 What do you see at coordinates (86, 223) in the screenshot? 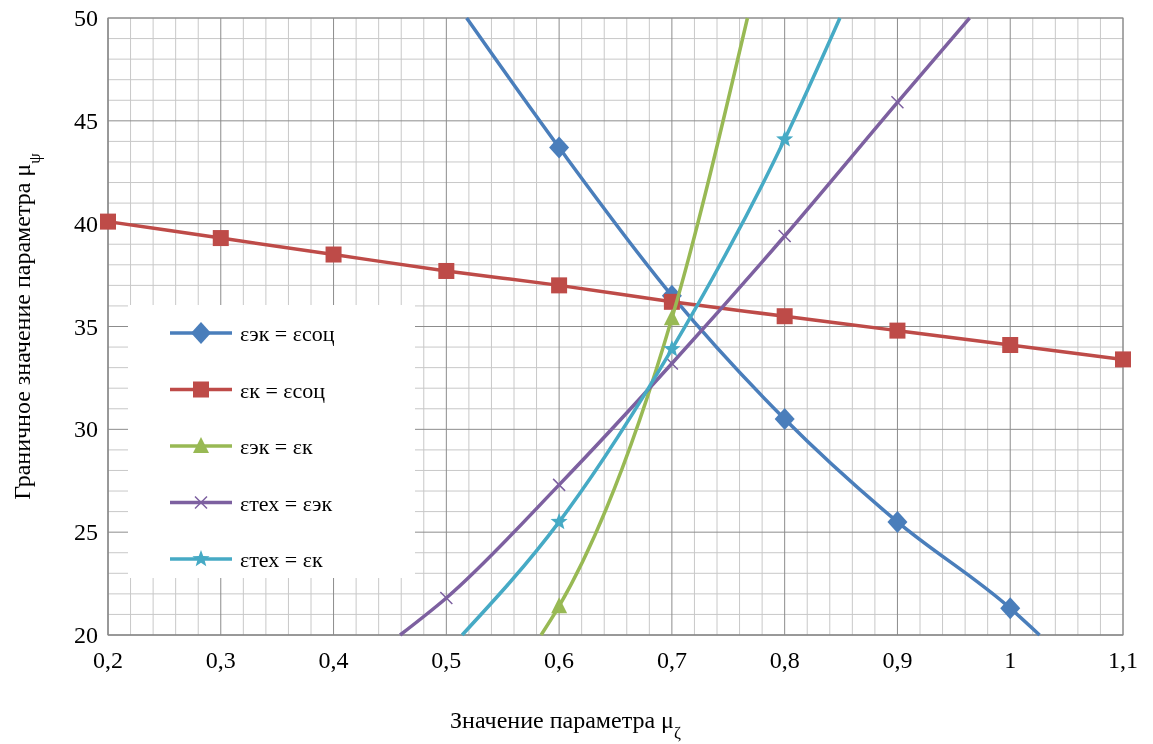
I see `y-tick-label: 40` at bounding box center [86, 223].